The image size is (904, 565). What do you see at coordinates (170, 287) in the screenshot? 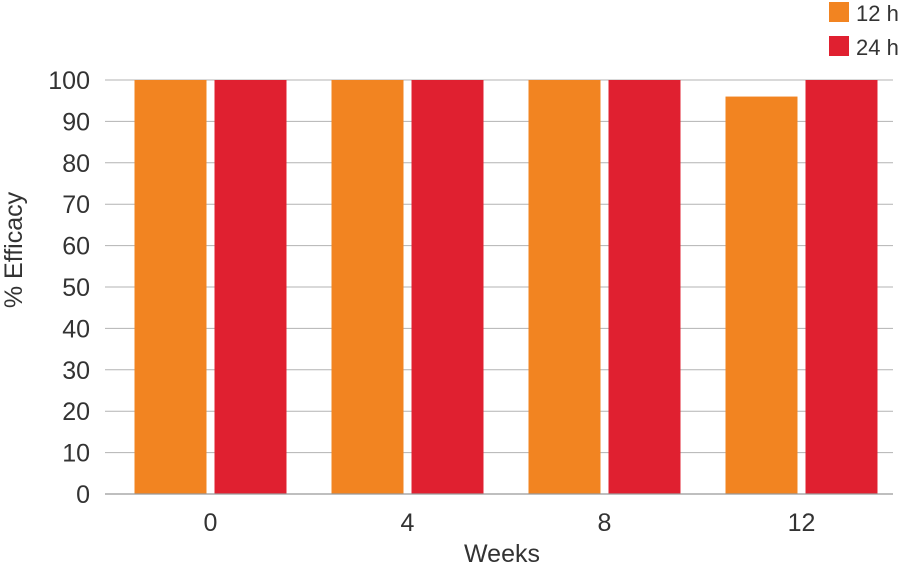
I see `bar-week-0-12h` at bounding box center [170, 287].